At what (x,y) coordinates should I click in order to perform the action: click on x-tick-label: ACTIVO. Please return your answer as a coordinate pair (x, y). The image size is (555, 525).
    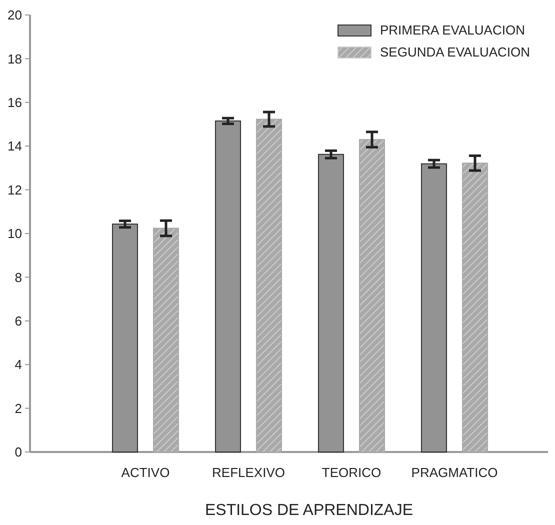
    Looking at the image, I should click on (145, 472).